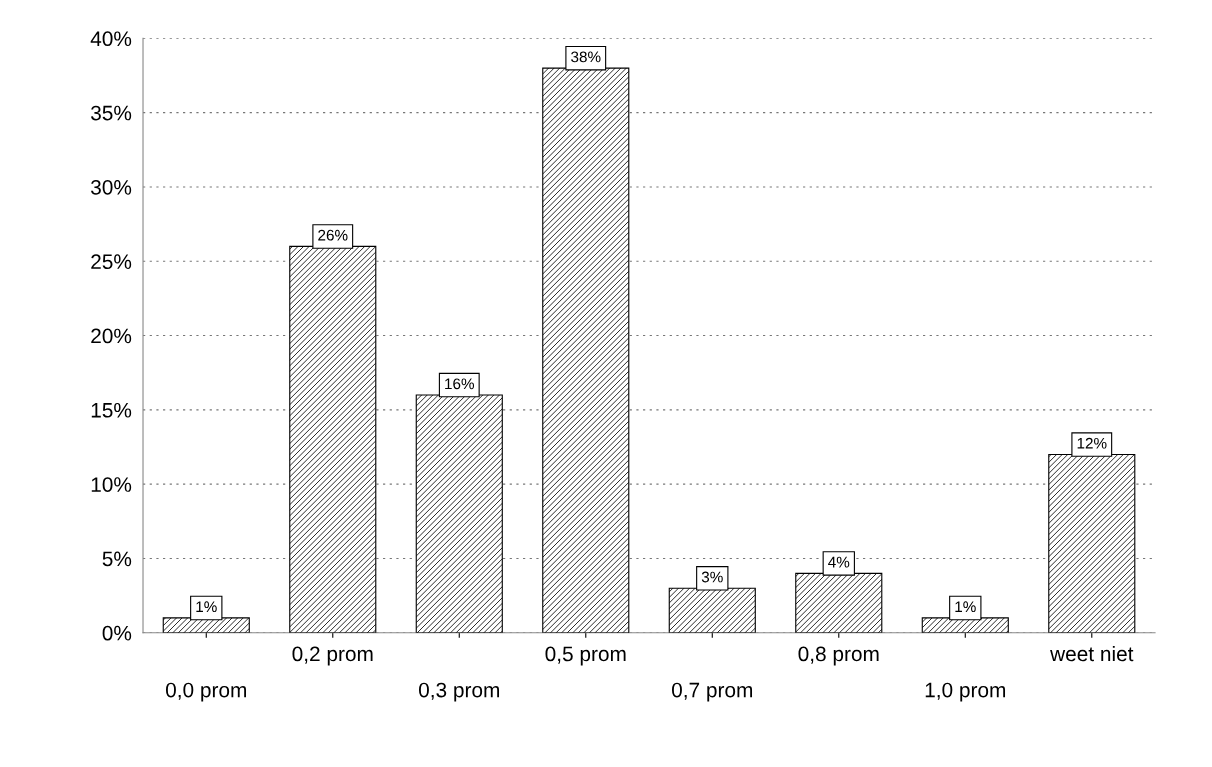  I want to click on y-tick-label: 20%, so click(111, 336).